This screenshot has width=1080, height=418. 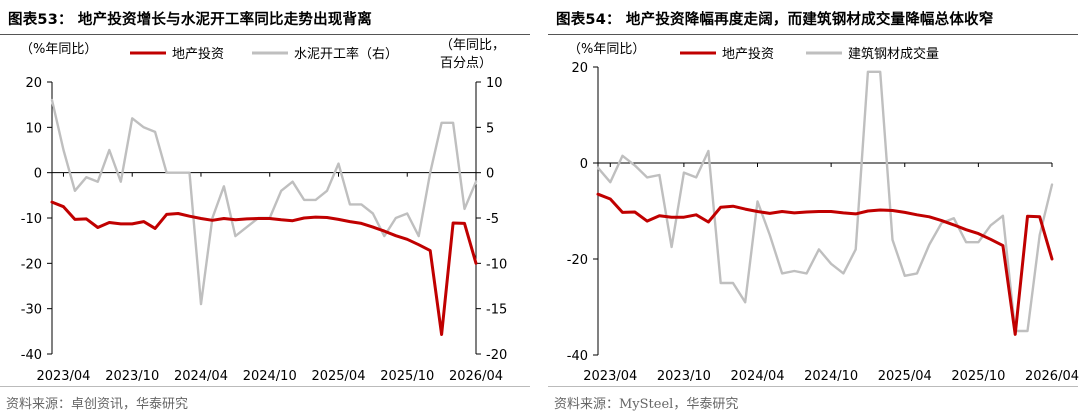 I want to click on y-tick-label-right: -5, so click(x=492, y=219).